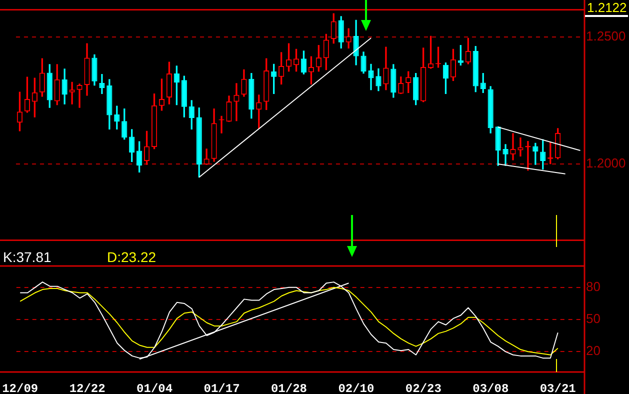 The image size is (629, 394). I want to click on text: 1.2122, so click(606, 8).